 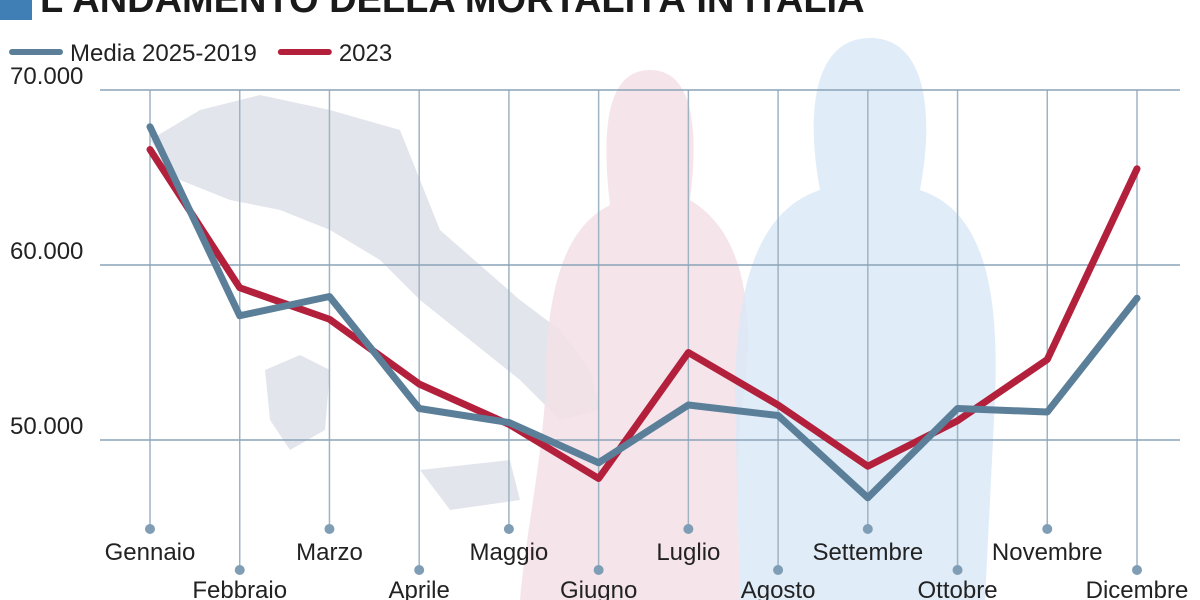 What do you see at coordinates (46, 76) in the screenshot?
I see `y-tick-label: 70.000` at bounding box center [46, 76].